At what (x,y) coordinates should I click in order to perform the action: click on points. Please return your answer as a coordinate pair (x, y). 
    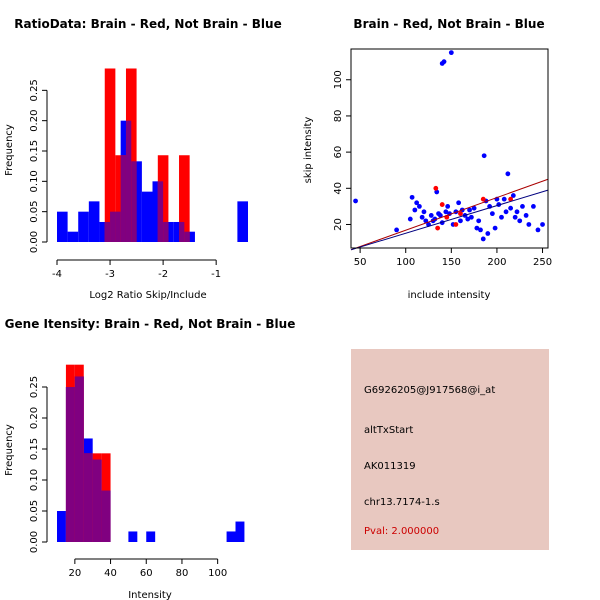
    Looking at the image, I should click on (449, 150).